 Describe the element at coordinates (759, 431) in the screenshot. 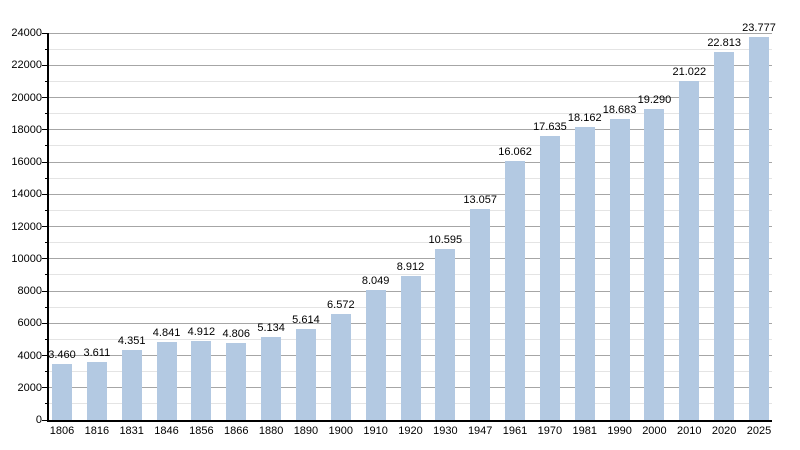

I see `x-axis-tick-label: 2025` at that location.